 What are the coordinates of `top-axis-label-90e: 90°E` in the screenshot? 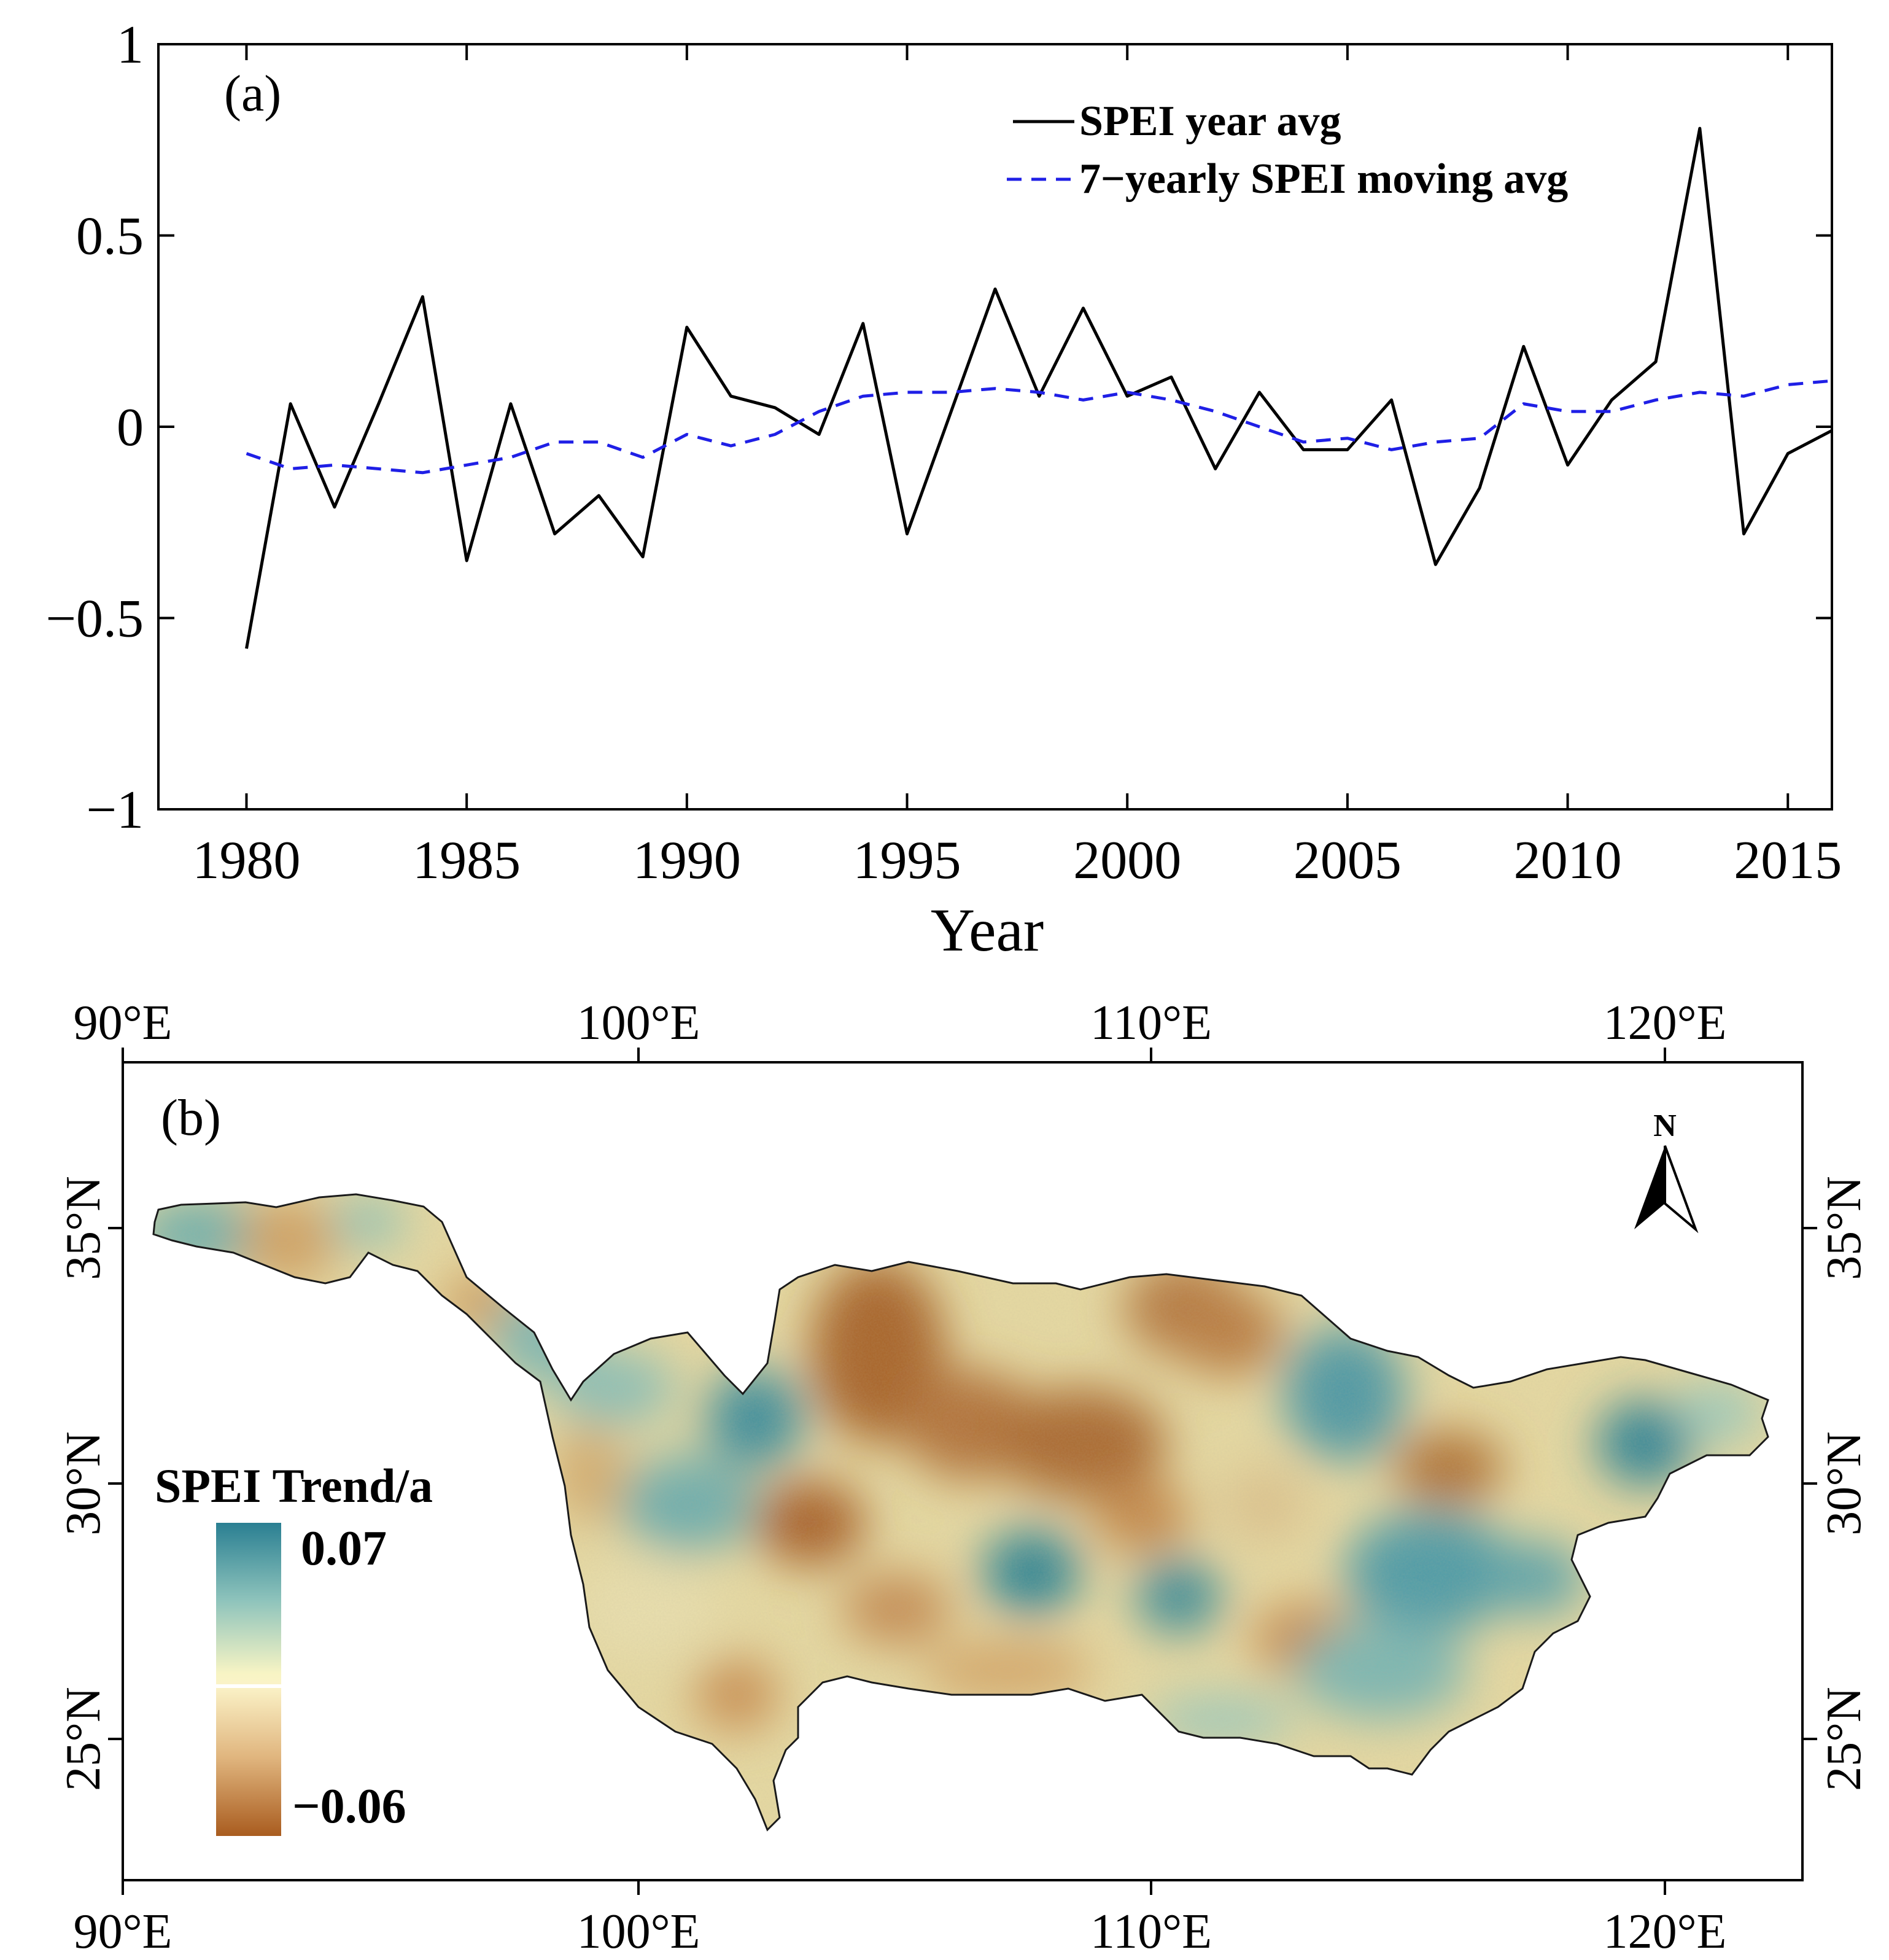 It's located at (124, 1023).